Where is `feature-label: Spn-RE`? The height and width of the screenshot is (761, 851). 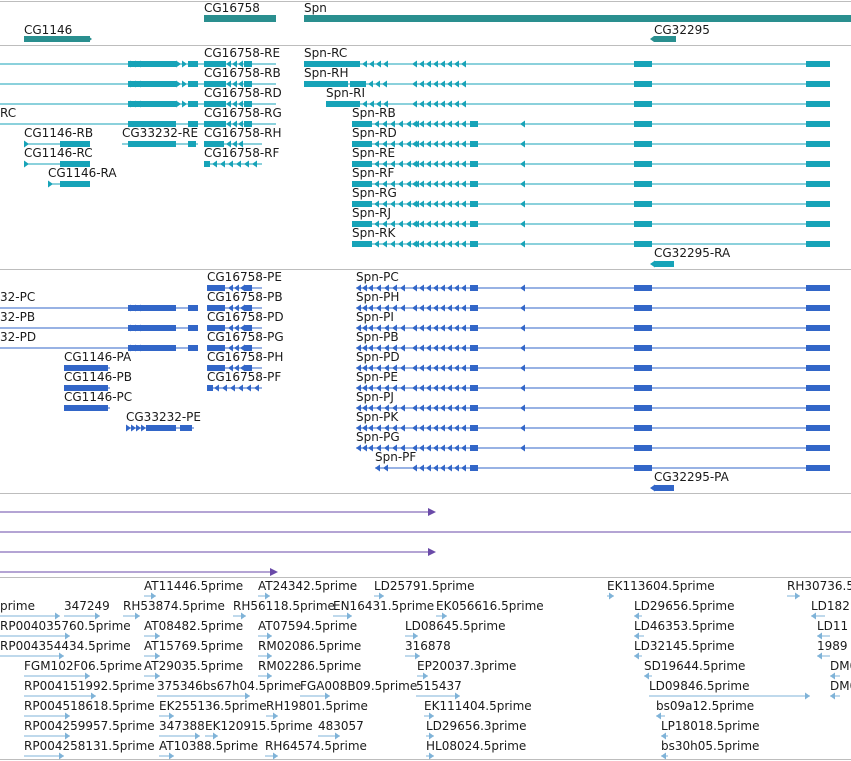
feature-label: Spn-RE is located at coordinates (373, 153).